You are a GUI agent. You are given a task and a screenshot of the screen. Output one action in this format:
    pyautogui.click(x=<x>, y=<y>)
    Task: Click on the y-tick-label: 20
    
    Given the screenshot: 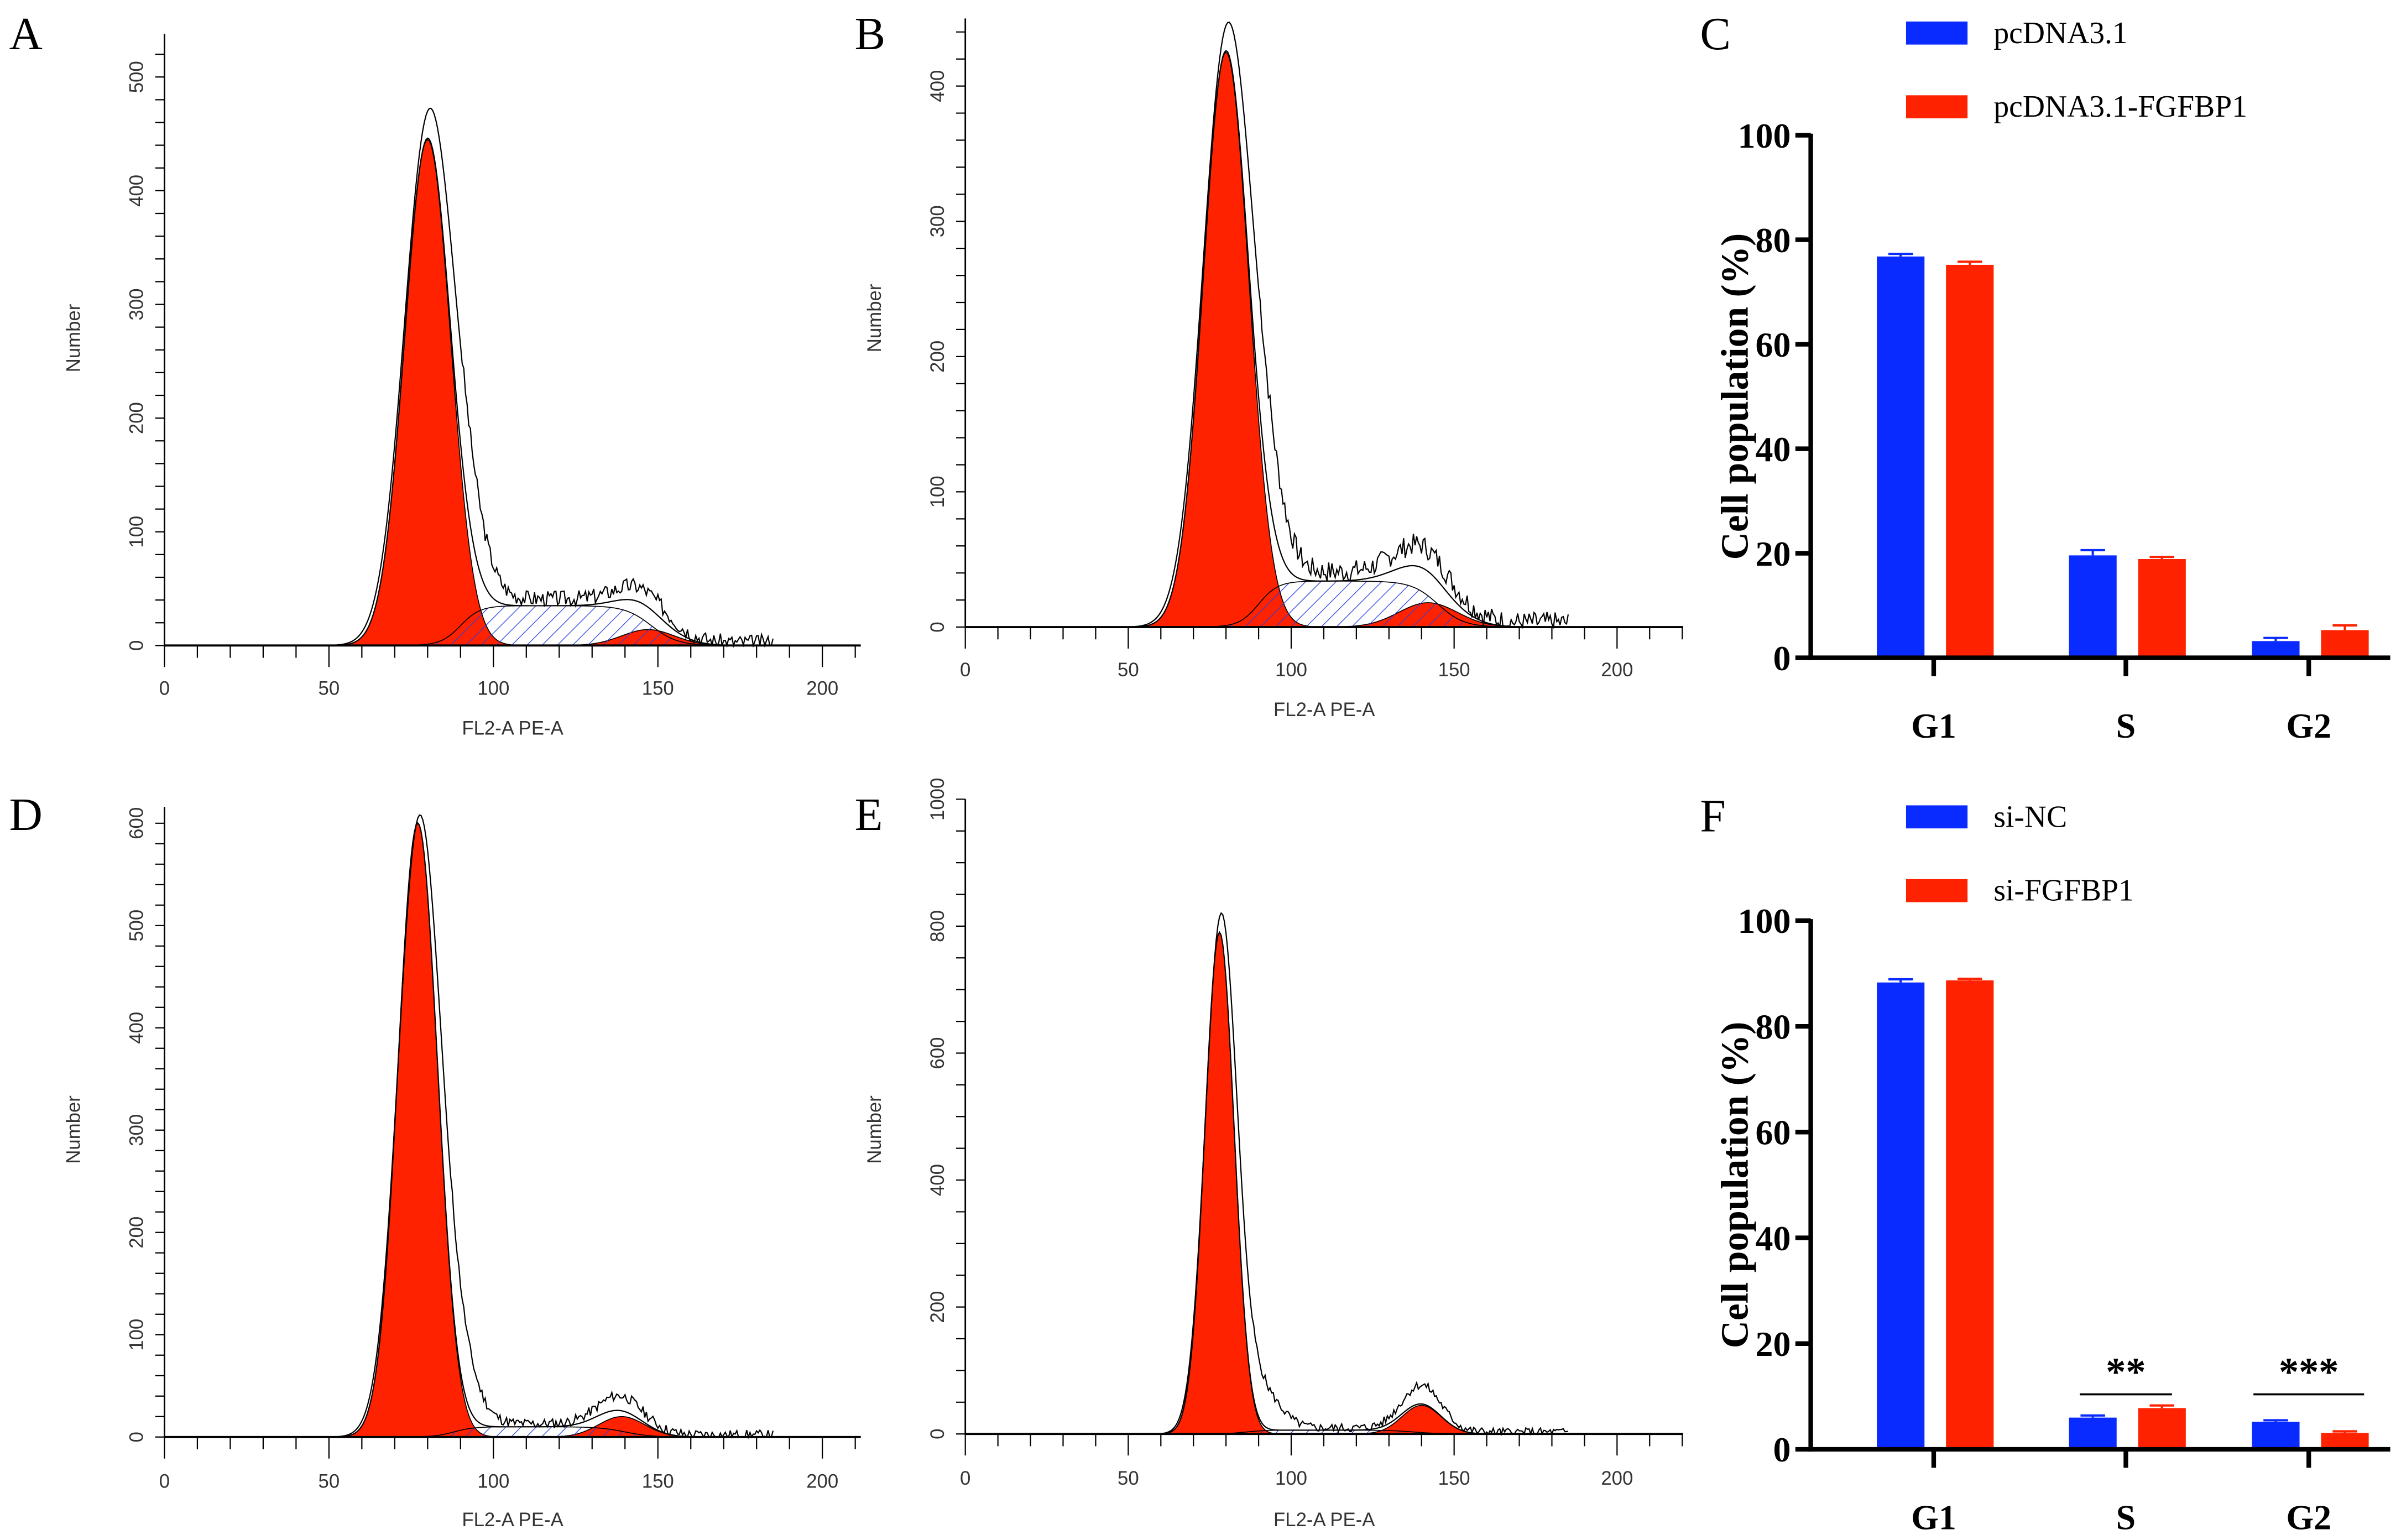 What is the action you would take?
    pyautogui.click(x=1773, y=553)
    